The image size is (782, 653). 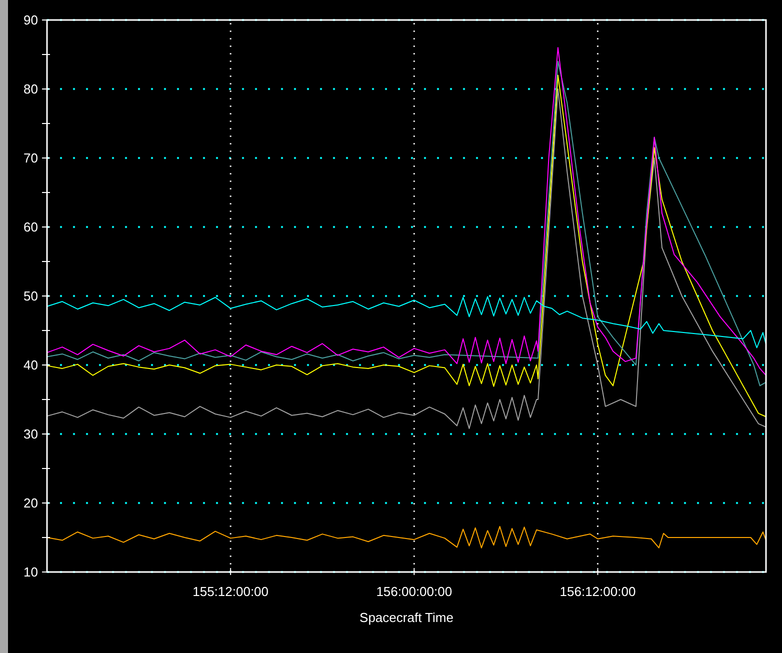 What do you see at coordinates (31, 296) in the screenshot?
I see `y-tick-label: 50` at bounding box center [31, 296].